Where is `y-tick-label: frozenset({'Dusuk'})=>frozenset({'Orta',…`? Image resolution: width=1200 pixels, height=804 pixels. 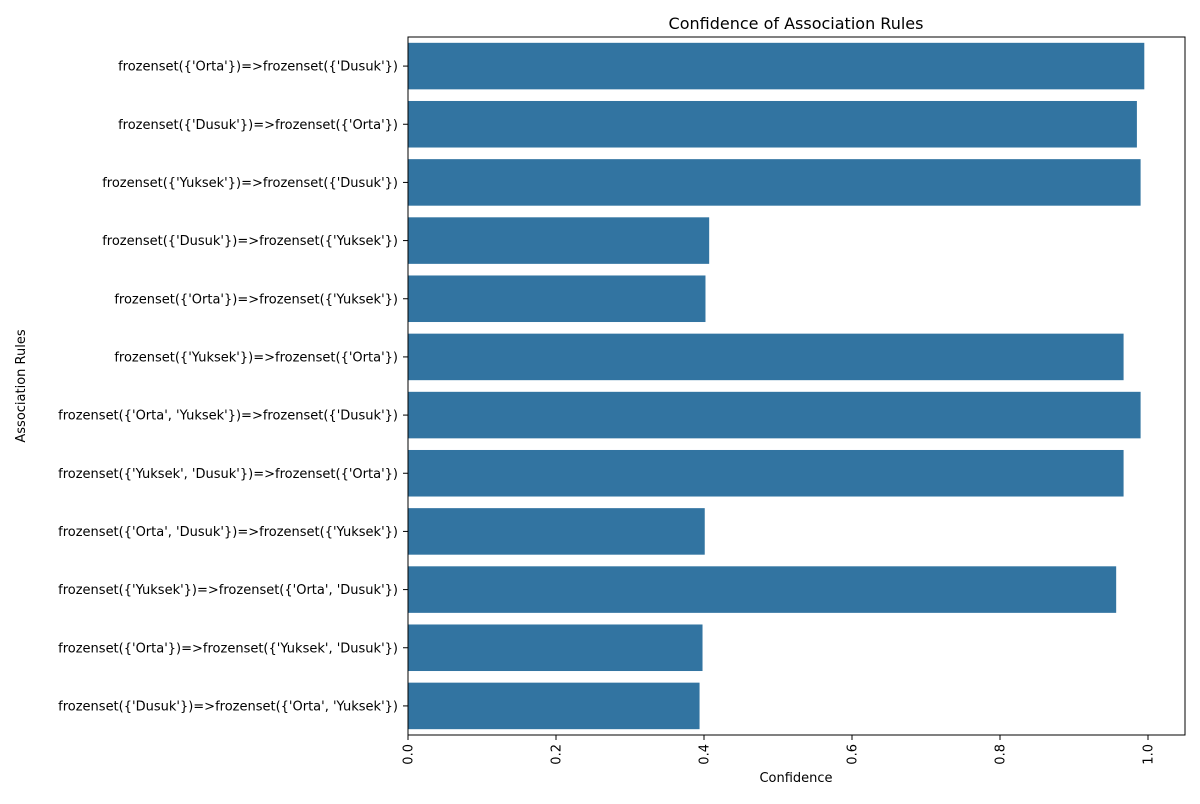 y-tick-label: frozenset({'Dusuk'})=>frozenset({'Orta',… is located at coordinates (228, 706).